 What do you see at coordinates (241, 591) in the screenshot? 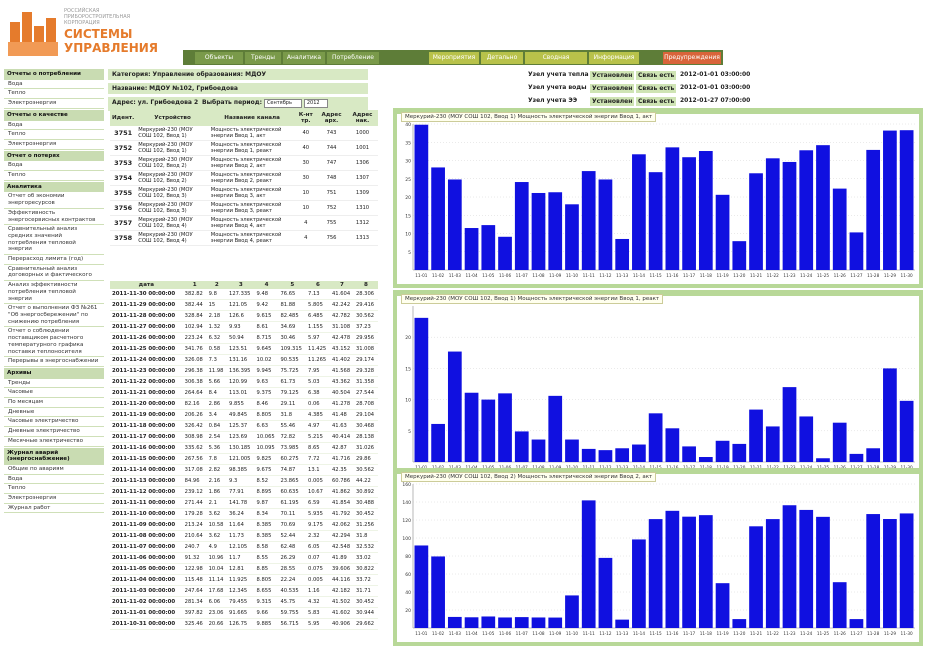
I see `table-cell: 12.345` at bounding box center [241, 591].